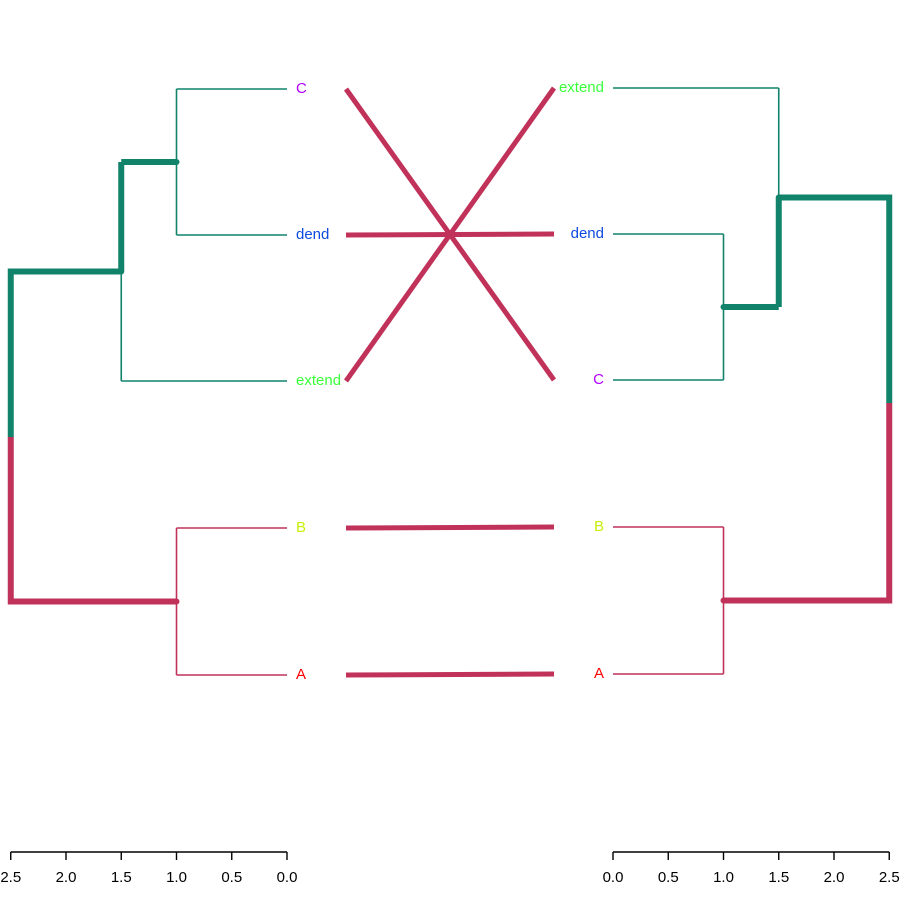  What do you see at coordinates (587, 233) in the screenshot?
I see `right-leaf-label-dend: dend` at bounding box center [587, 233].